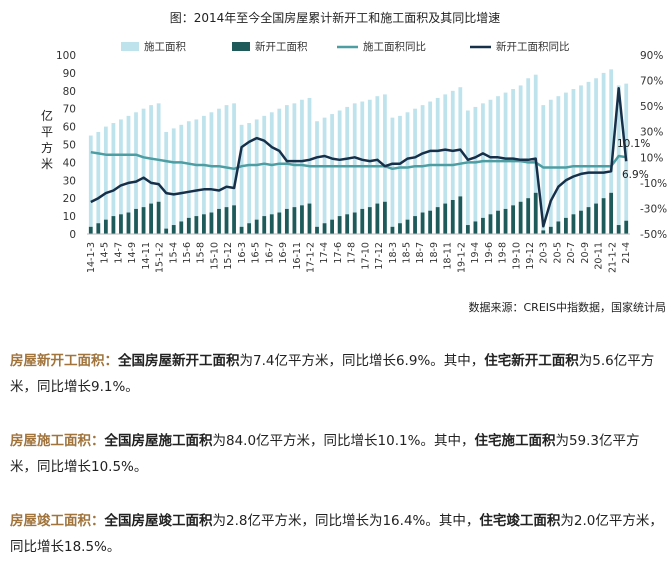 The height and width of the screenshot is (568, 671). Describe the element at coordinates (531, 361) in the screenshot. I see `paragraph-bold: 住宅新开工面积` at that location.